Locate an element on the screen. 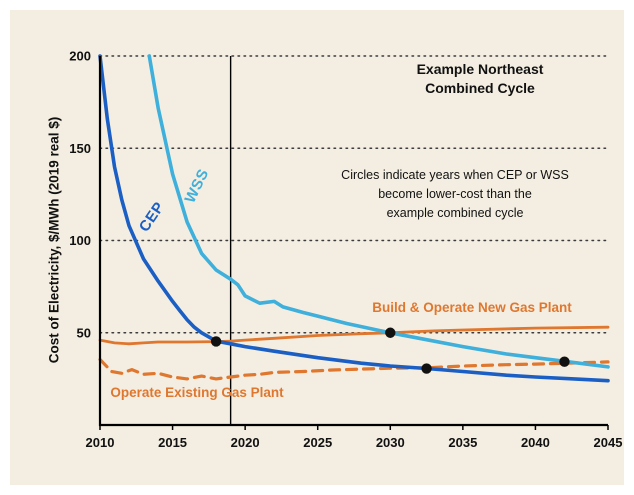  y-tick-label: 150 is located at coordinates (80, 148).